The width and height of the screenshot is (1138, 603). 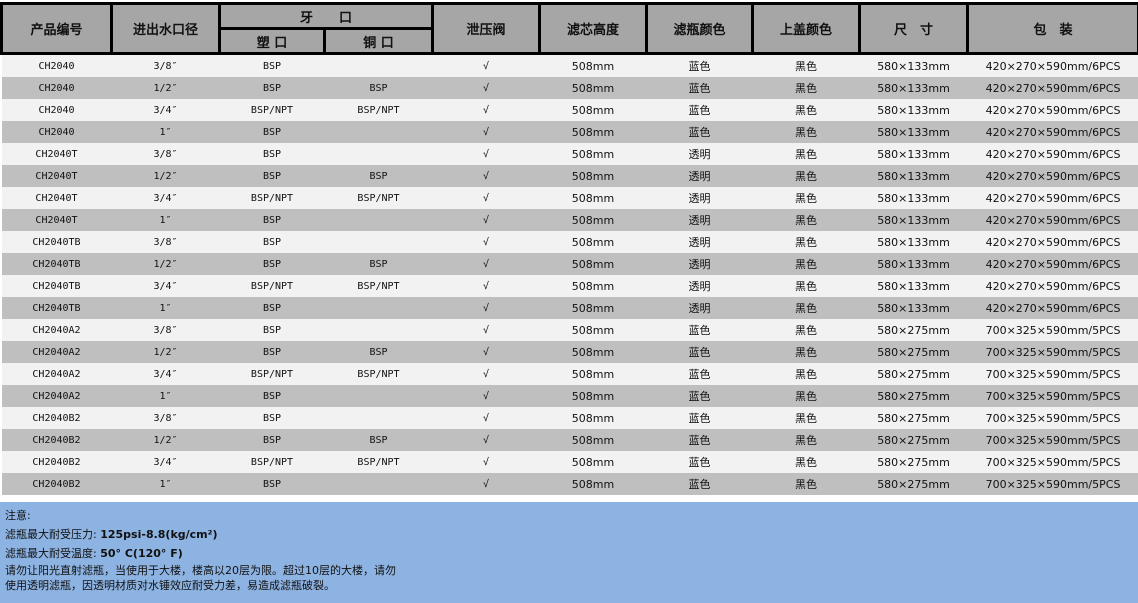 What do you see at coordinates (56, 286) in the screenshot?
I see `cell-model: CH2040TB` at bounding box center [56, 286].